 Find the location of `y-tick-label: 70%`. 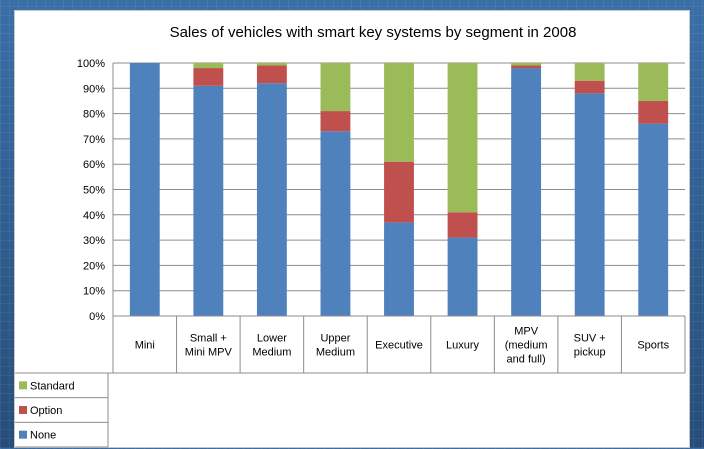

y-tick-label: 70% is located at coordinates (94, 140).